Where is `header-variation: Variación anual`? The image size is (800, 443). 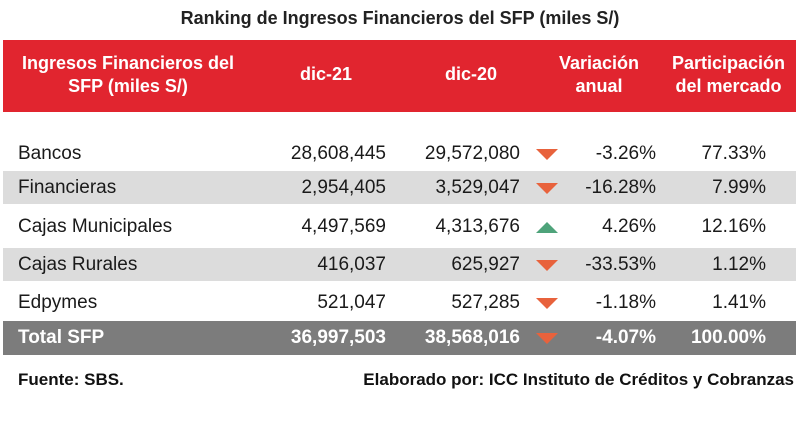 header-variation: Variación anual is located at coordinates (599, 75).